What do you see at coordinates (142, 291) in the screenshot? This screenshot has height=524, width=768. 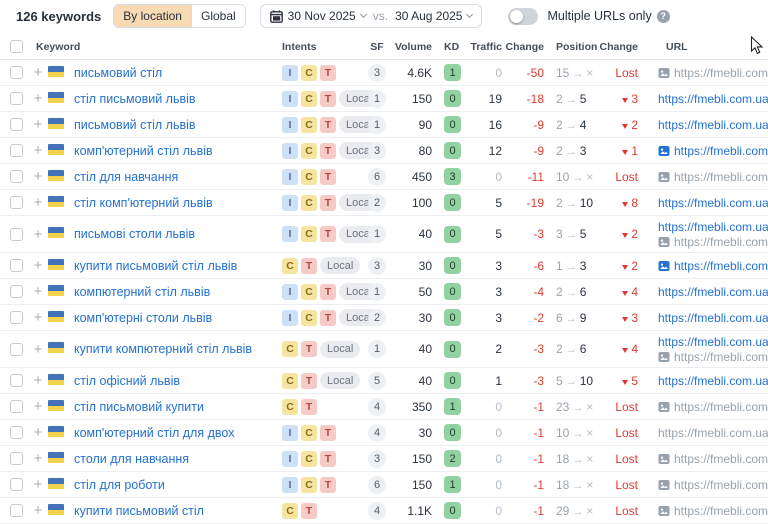 I see `keyword-link: компютерний стіл львів` at bounding box center [142, 291].